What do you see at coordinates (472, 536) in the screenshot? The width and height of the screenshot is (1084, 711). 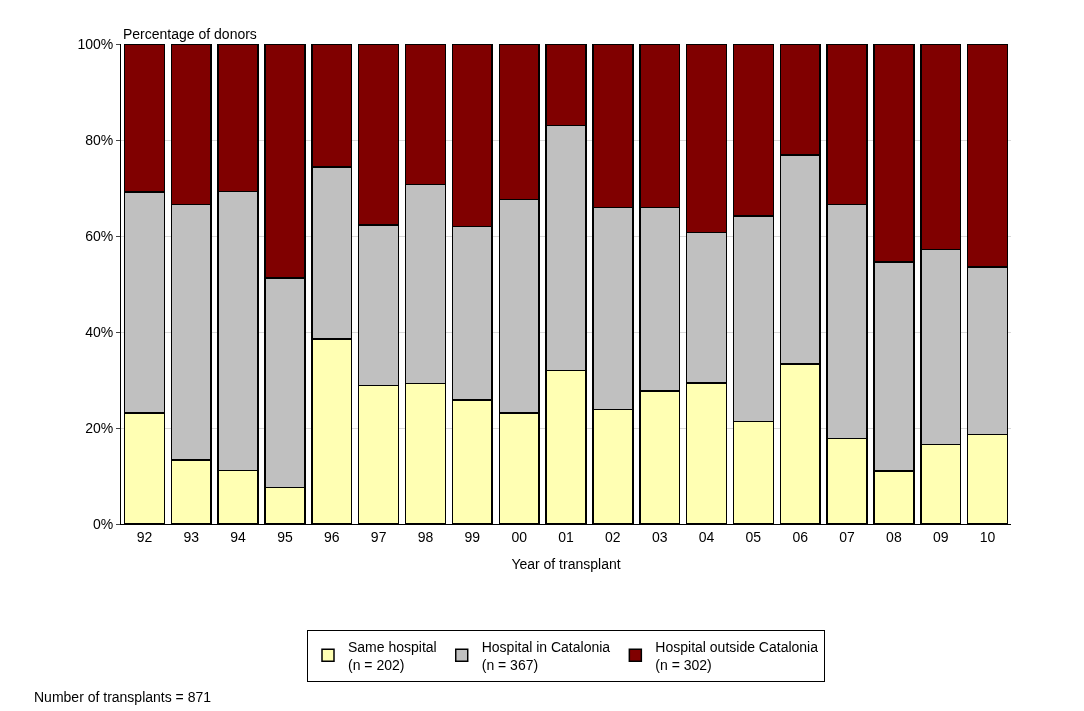 I see `x-tick-label: 99` at bounding box center [472, 536].